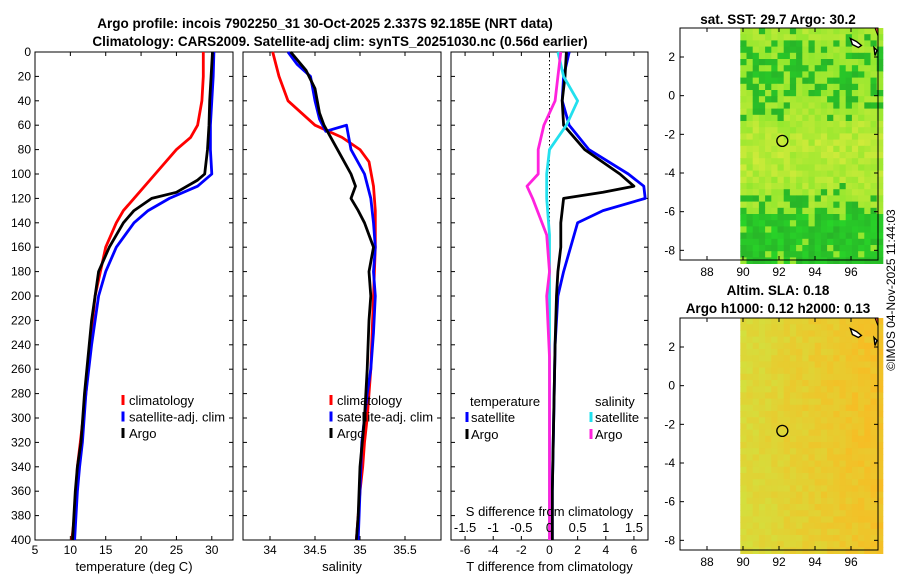 This screenshot has height=580, width=900. What do you see at coordinates (21, 223) in the screenshot?
I see `y-tick-label: 140` at bounding box center [21, 223].